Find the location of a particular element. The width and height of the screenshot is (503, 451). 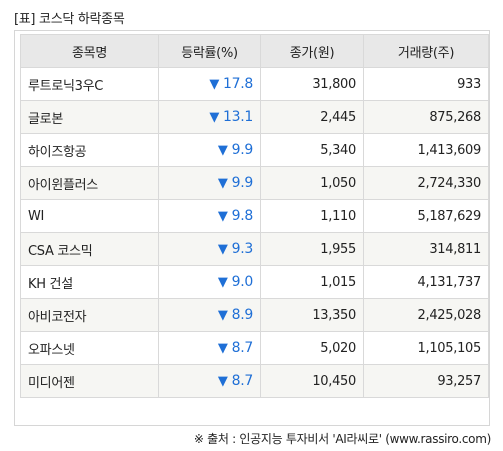

close-price: 1,955 is located at coordinates (312, 249).